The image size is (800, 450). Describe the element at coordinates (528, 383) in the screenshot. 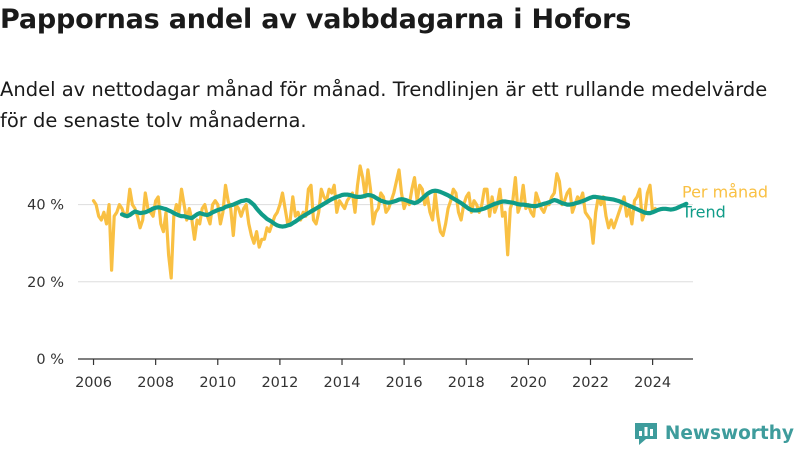

I see `x-tick-label: 2020` at that location.